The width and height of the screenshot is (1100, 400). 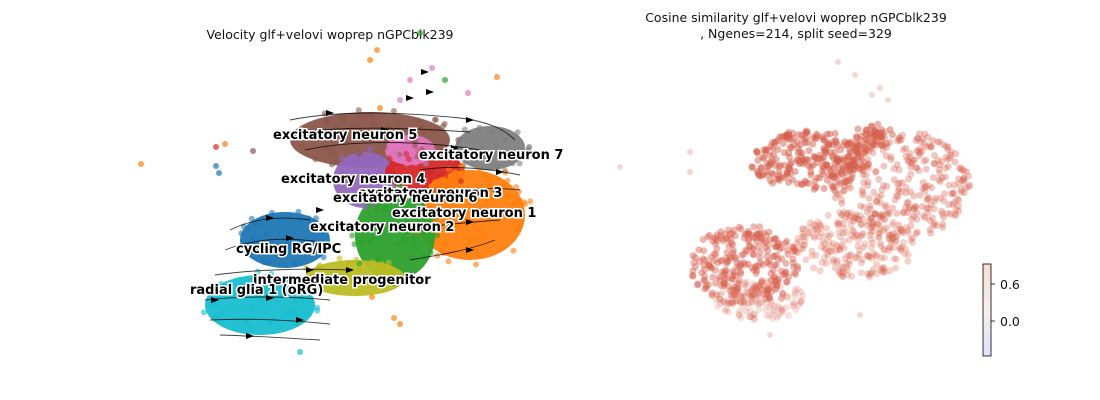 What do you see at coordinates (464, 213) in the screenshot?
I see `cluster-label: excitatory neuron 1` at bounding box center [464, 213].